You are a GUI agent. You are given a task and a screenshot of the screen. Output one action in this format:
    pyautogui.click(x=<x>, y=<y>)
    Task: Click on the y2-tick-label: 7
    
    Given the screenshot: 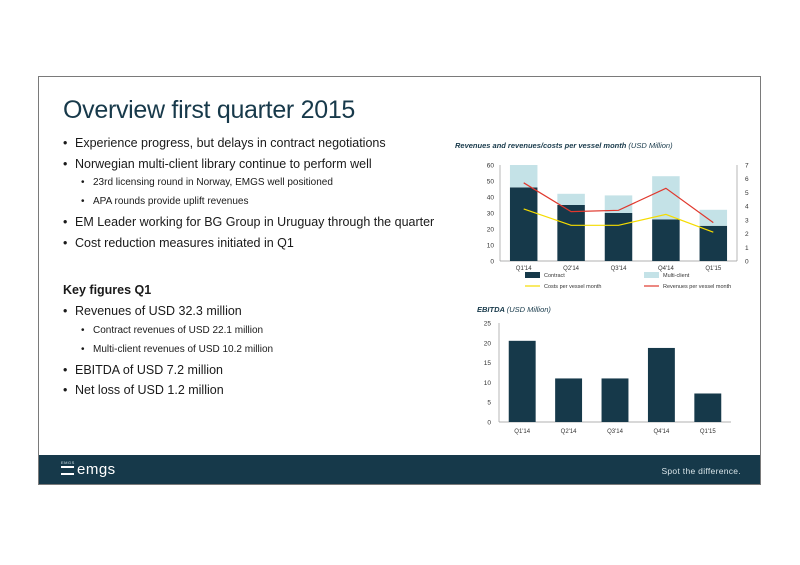 What is the action you would take?
    pyautogui.click(x=747, y=166)
    